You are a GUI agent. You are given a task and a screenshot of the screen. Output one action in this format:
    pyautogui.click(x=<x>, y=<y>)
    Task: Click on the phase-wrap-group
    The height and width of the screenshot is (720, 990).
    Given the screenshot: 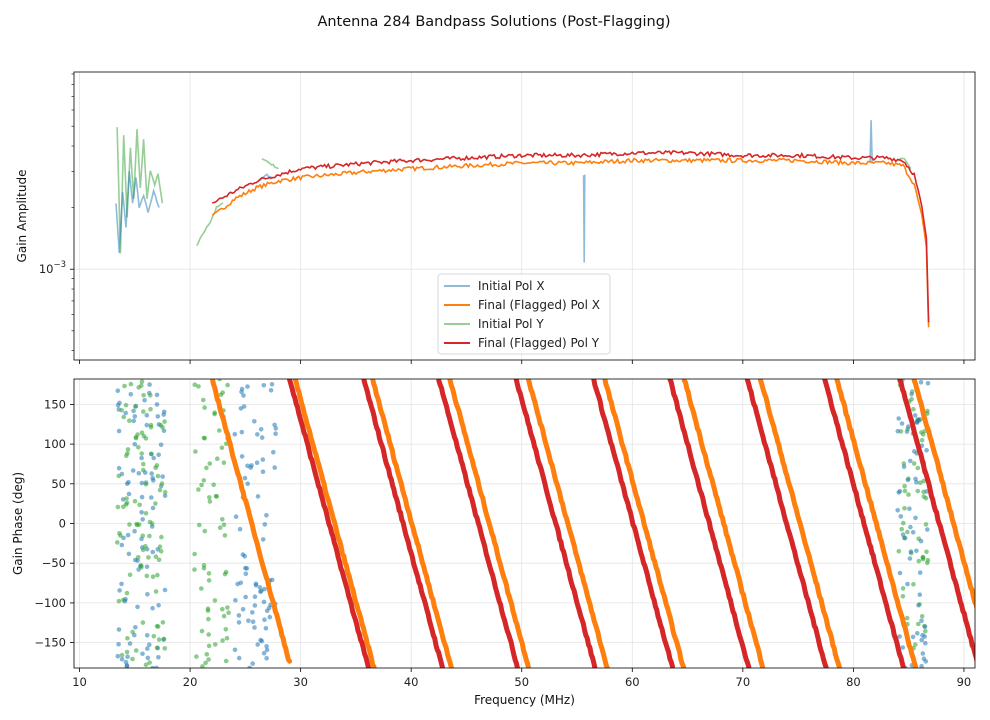 What is the action you would take?
    pyautogui.click(x=251, y=521)
    